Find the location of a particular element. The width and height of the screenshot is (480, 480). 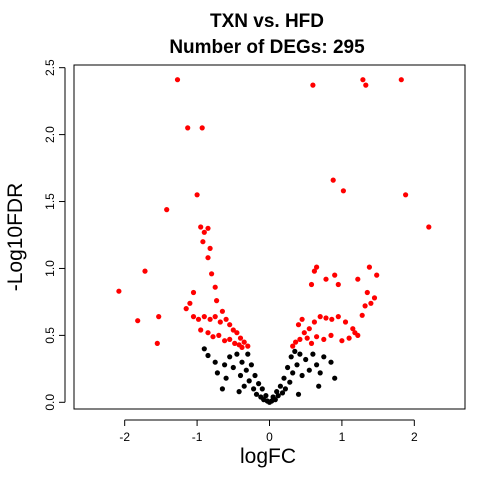

y-tick-label: 1.5 is located at coordinates (50, 201).